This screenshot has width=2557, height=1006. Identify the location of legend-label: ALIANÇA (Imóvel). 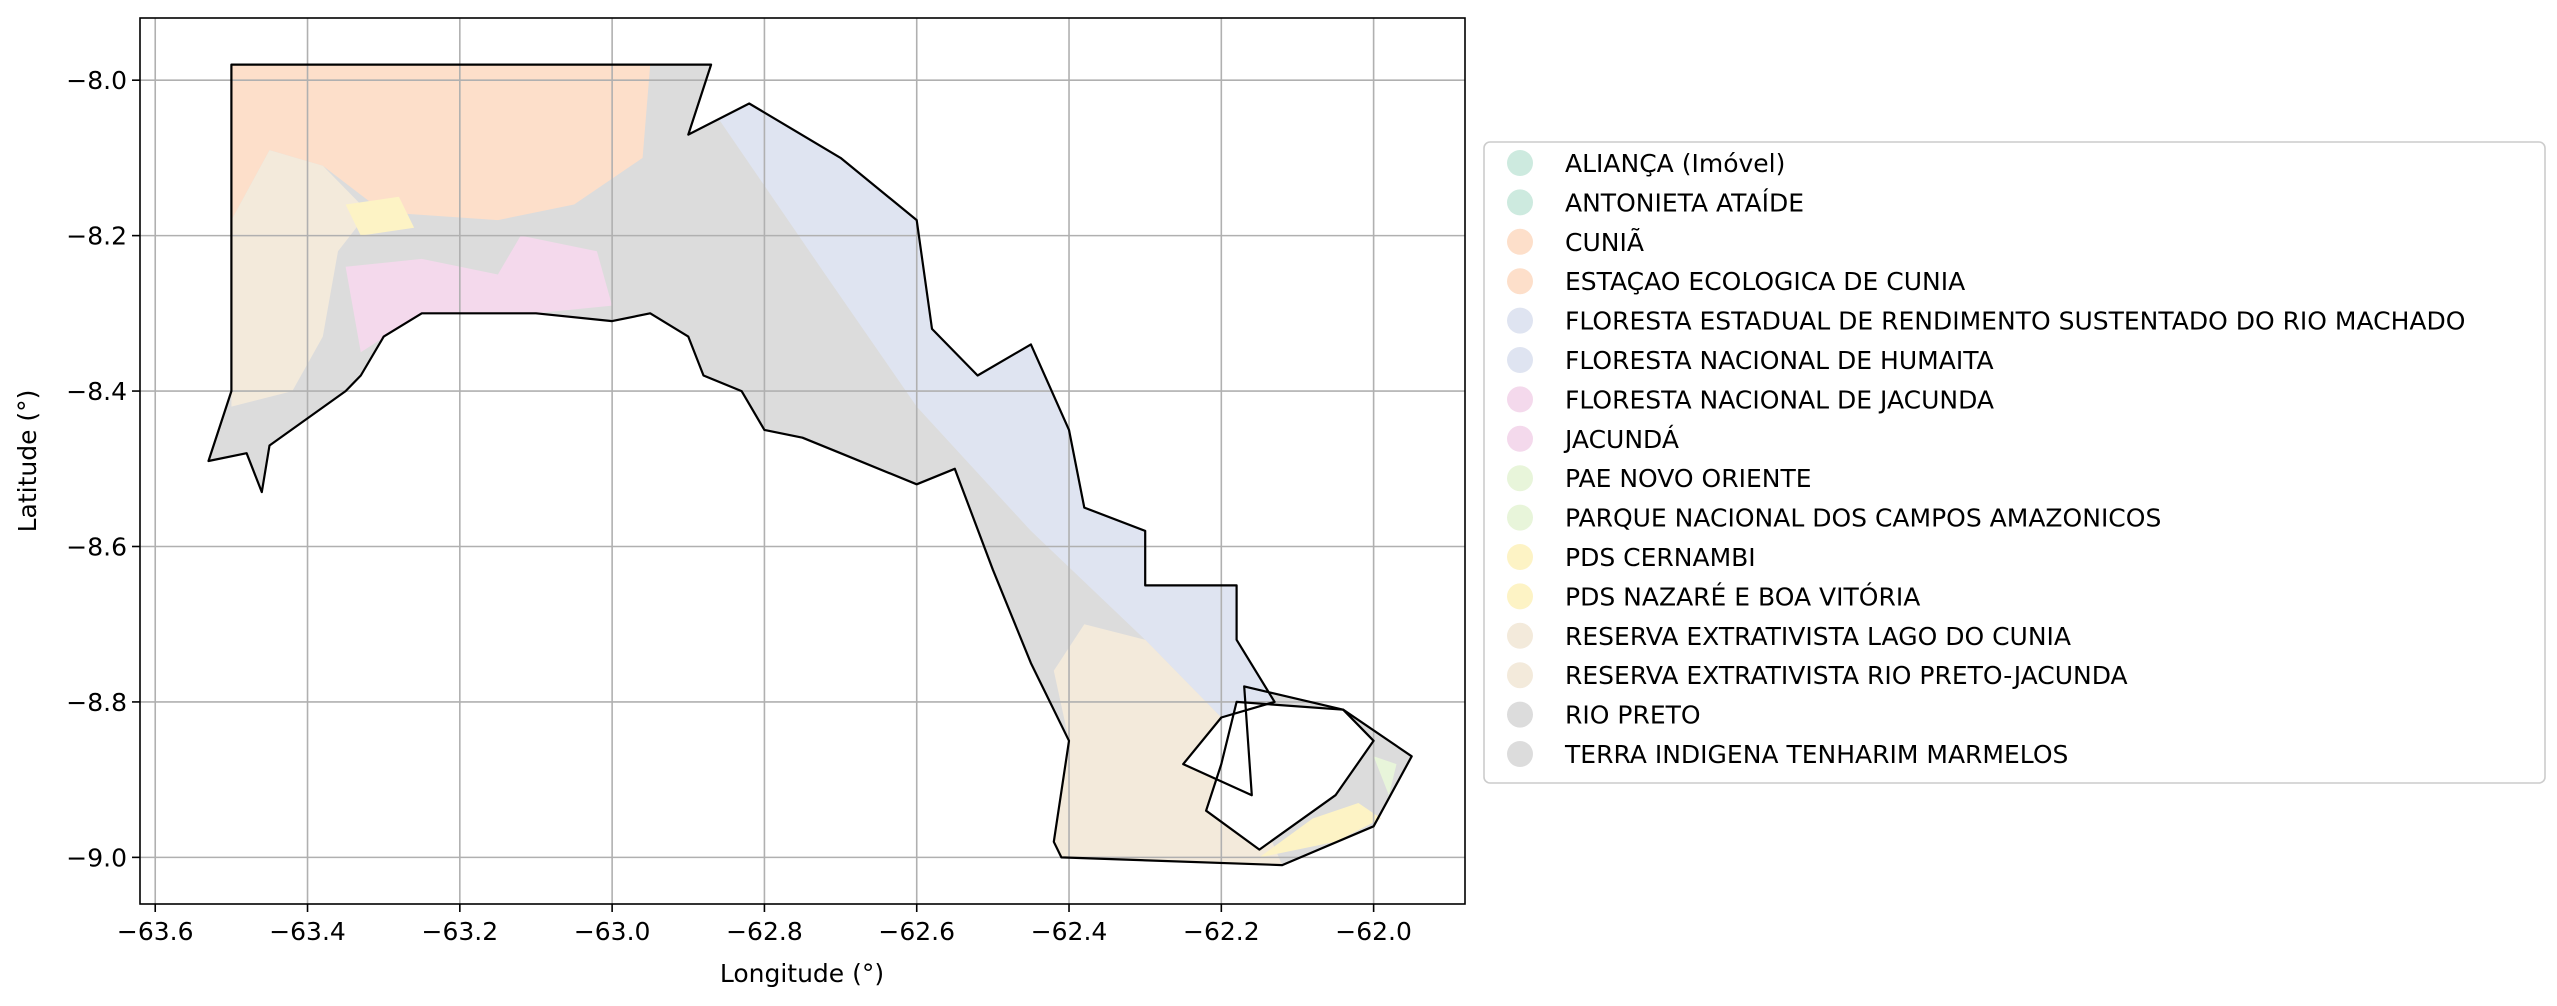
(1675, 163).